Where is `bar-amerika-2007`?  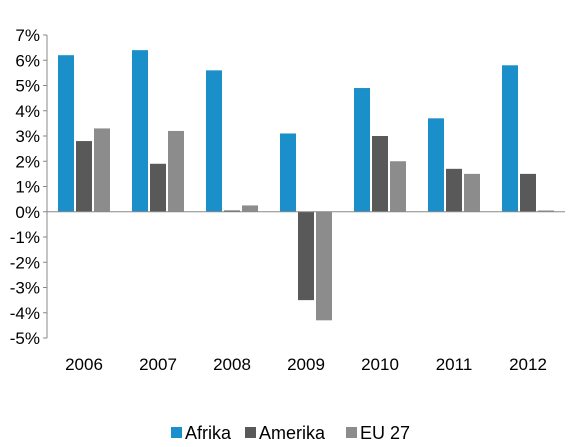
bar-amerika-2007 is located at coordinates (158, 187).